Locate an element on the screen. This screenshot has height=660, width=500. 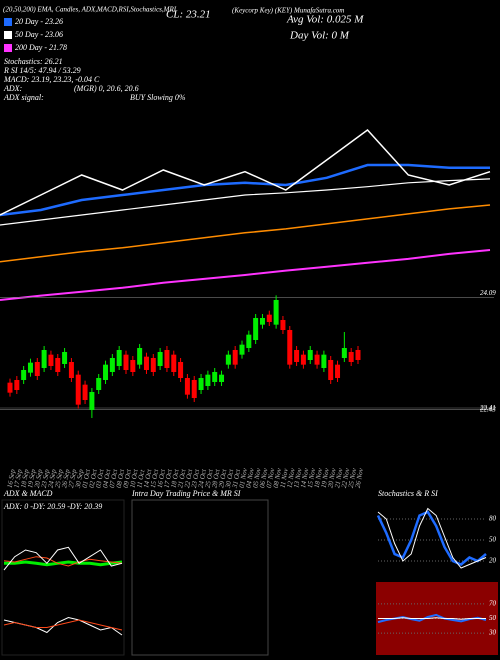
x-tick-label: 12 Nov is located at coordinates (291, 478).